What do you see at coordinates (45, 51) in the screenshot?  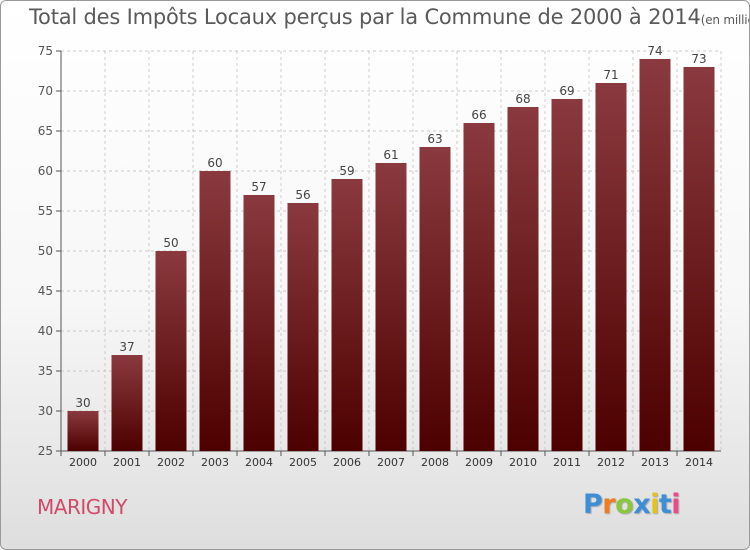 I see `y-tick-label: 75` at bounding box center [45, 51].